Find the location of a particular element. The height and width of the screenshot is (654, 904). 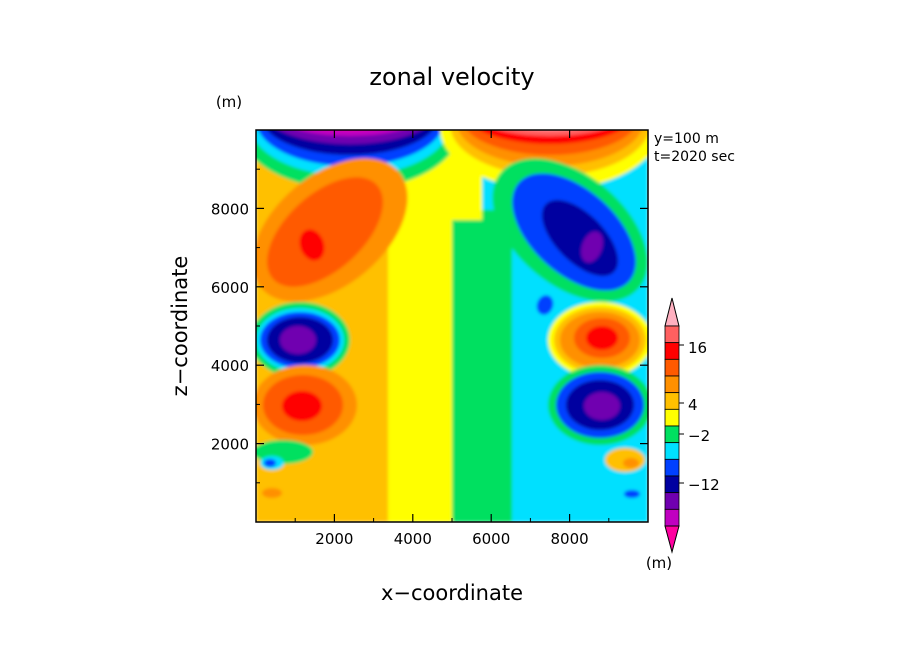

y-tick-label: 4000 is located at coordinates (230, 366).